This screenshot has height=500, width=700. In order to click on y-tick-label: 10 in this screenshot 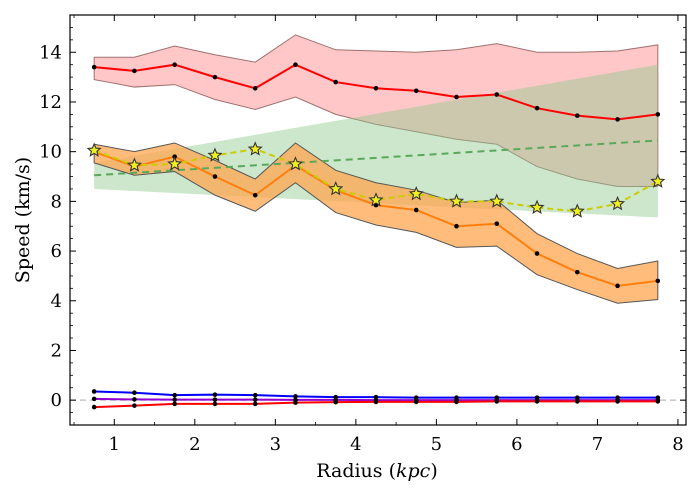, I will do `click(50, 152)`.